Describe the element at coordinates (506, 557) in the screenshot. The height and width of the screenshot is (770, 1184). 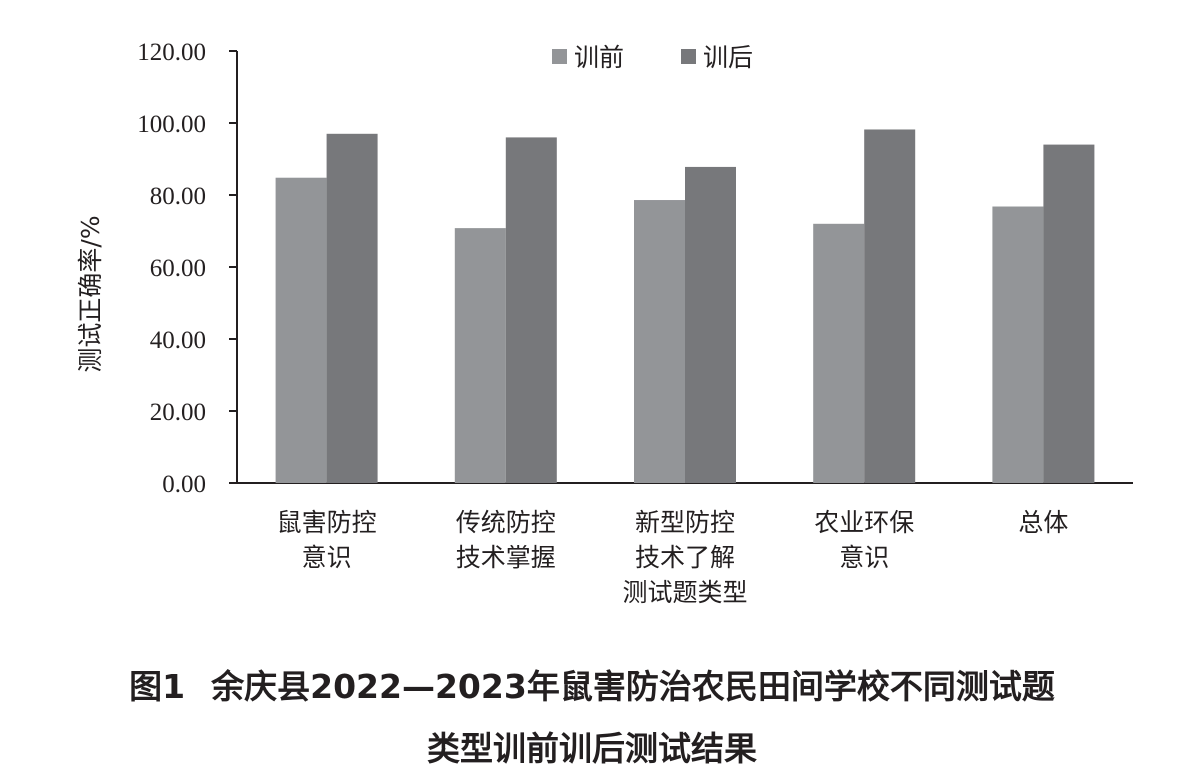
I see `x-category-label: 技术掌握` at that location.